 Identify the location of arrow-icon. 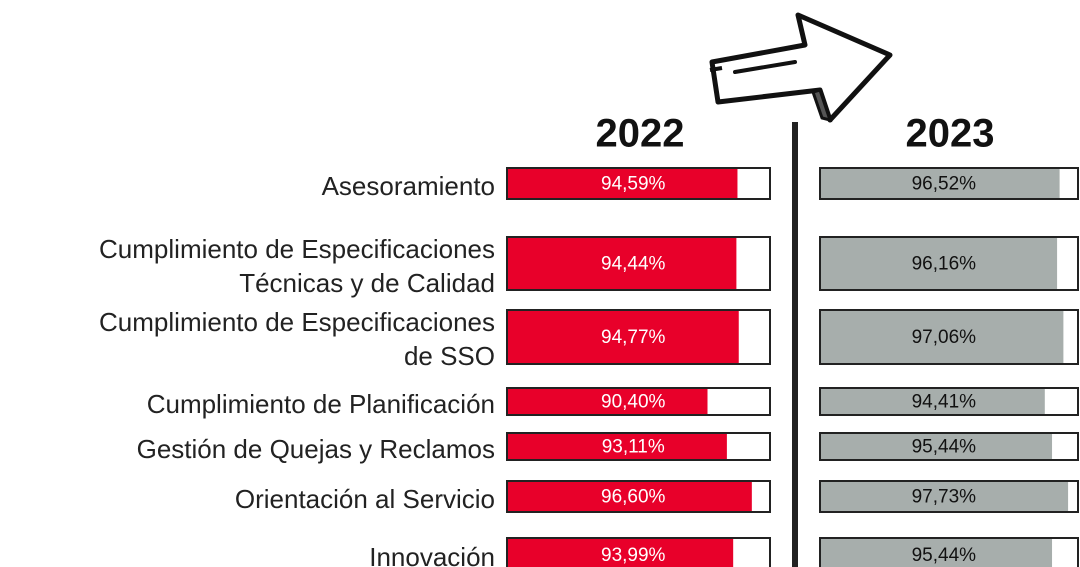
(801, 67).